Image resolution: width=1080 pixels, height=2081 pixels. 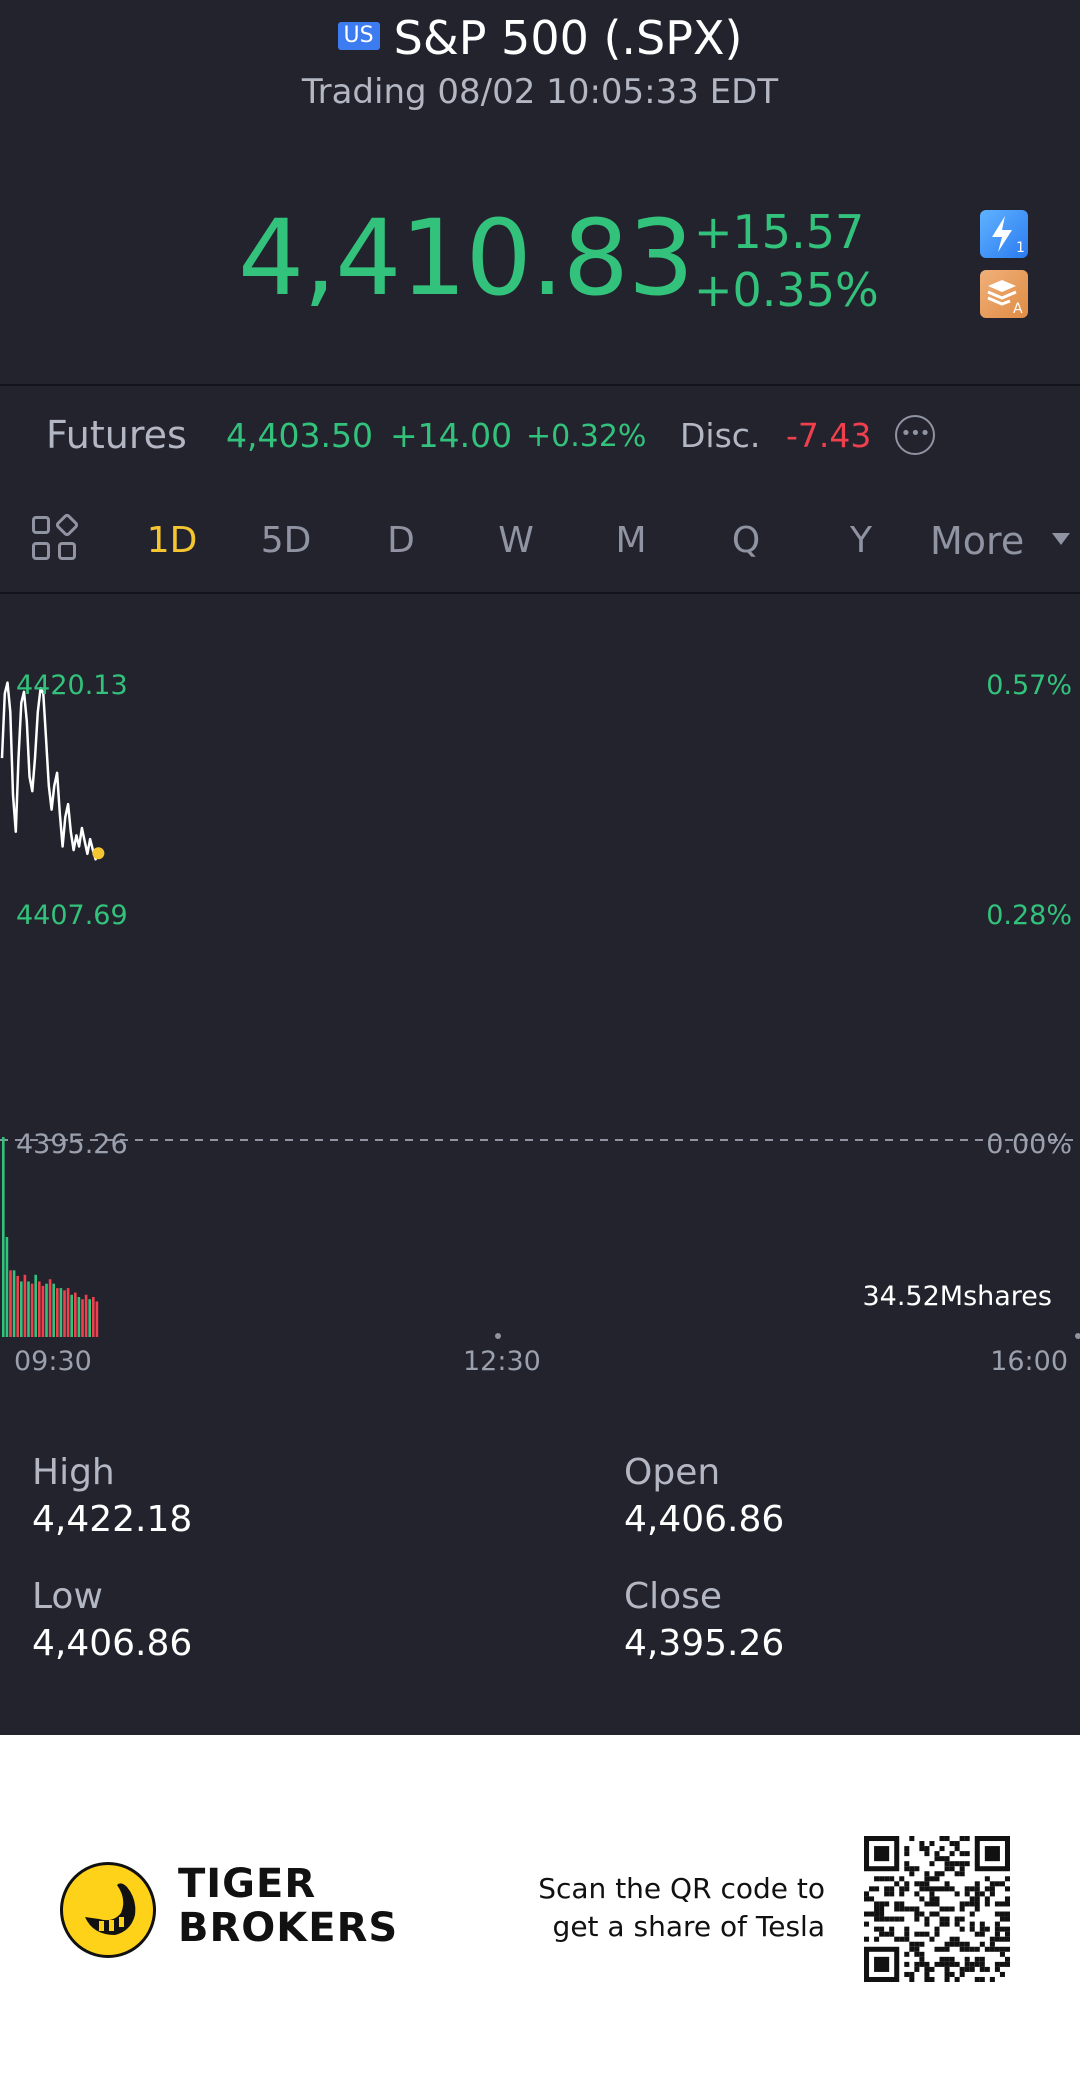 I want to click on more-options-icon: •••, so click(x=915, y=435).